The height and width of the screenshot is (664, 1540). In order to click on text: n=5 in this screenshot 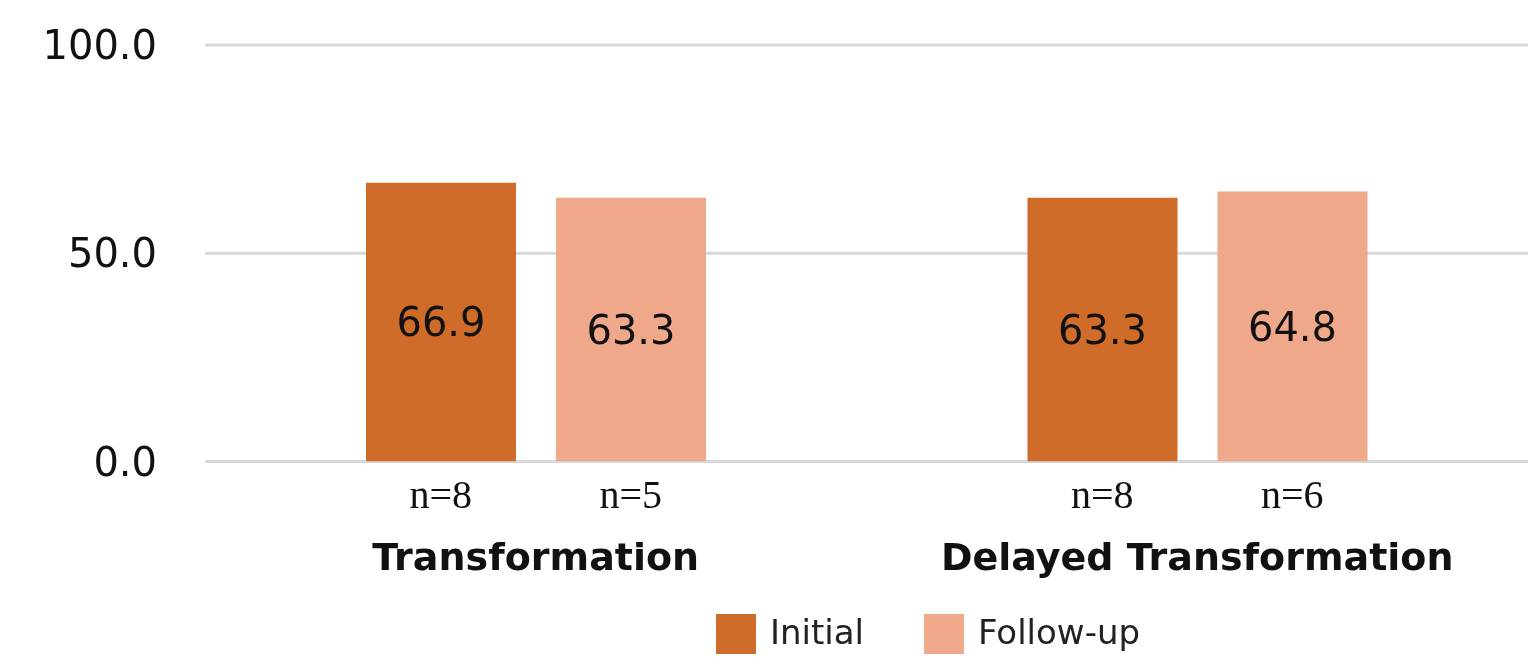, I will do `click(631, 494)`.